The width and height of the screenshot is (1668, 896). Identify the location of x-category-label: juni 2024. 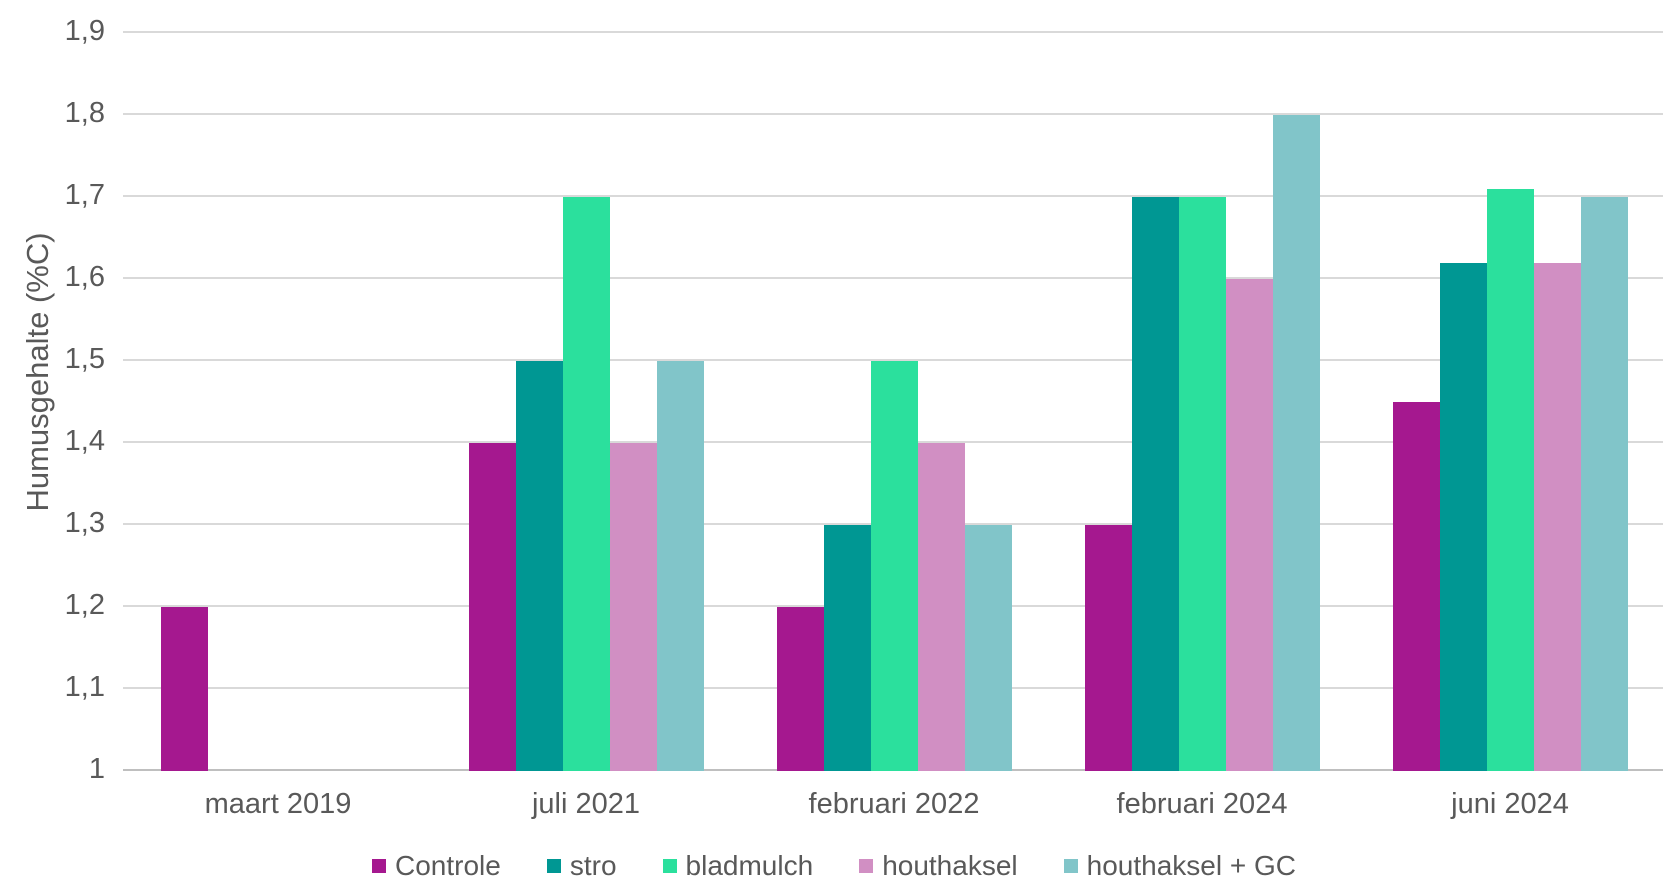
(1510, 804).